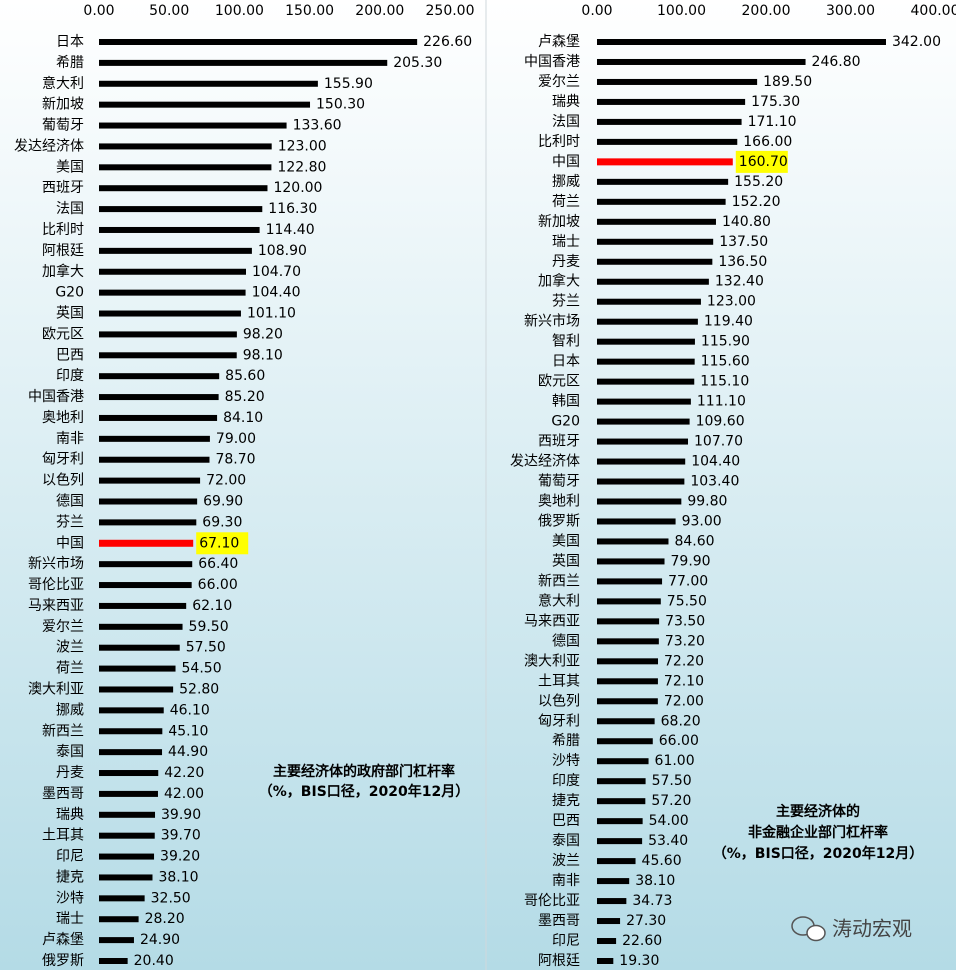 This screenshot has height=970, width=956. What do you see at coordinates (552, 321) in the screenshot?
I see `category-label: 新兴市场` at bounding box center [552, 321].